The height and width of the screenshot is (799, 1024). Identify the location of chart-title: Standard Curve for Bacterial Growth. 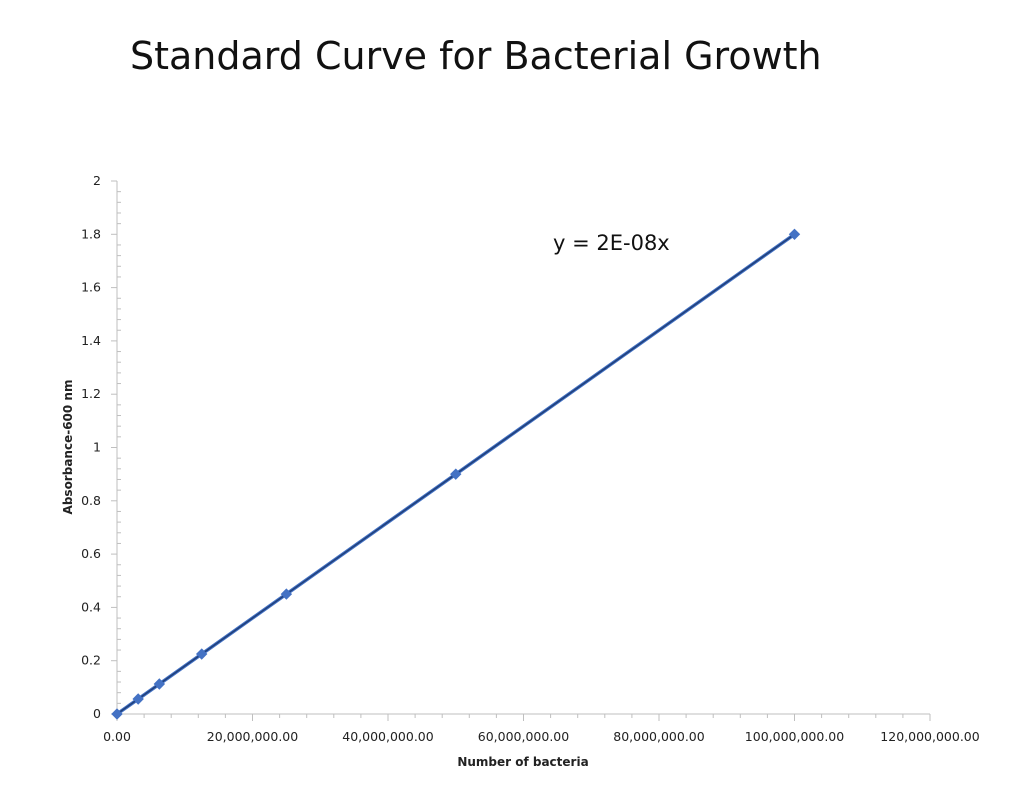
(476, 56).